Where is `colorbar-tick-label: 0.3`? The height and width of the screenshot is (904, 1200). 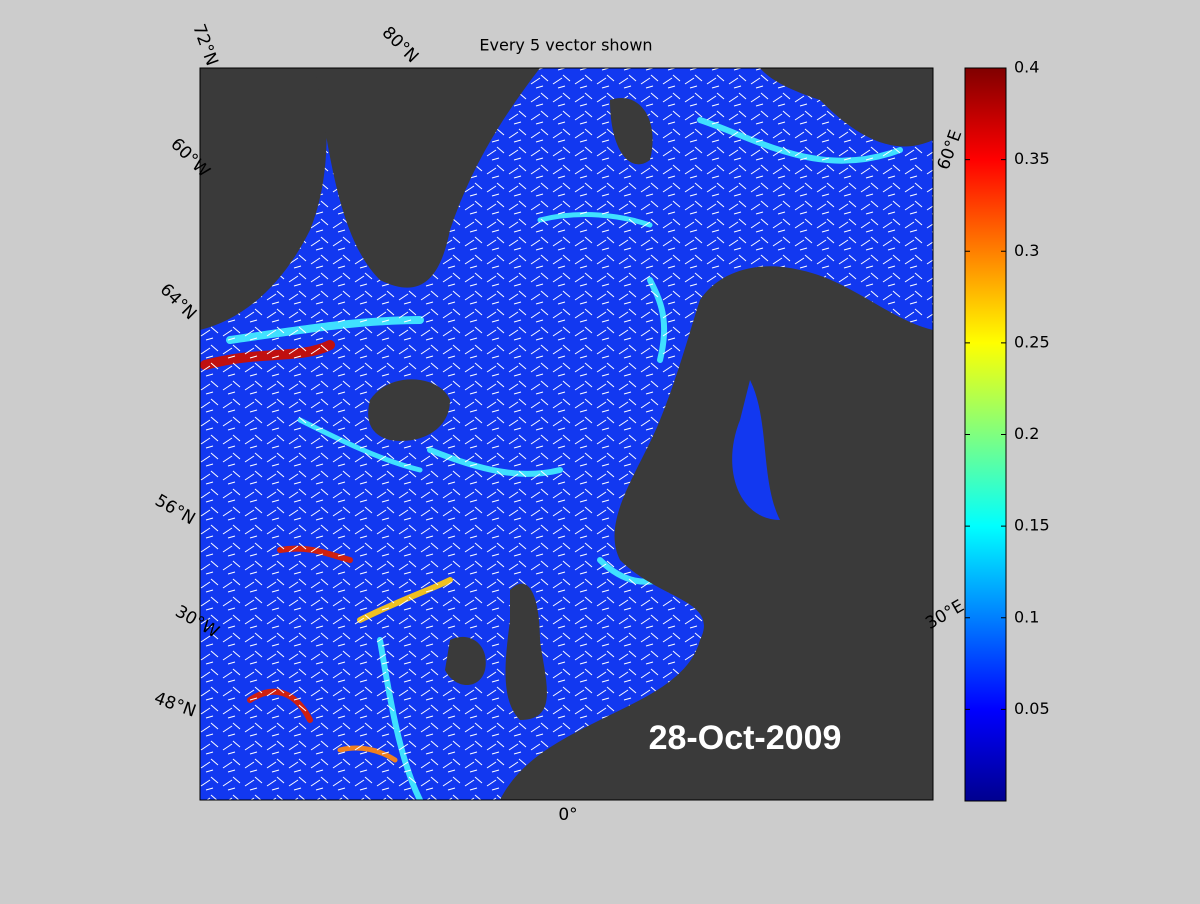 colorbar-tick-label: 0.3 is located at coordinates (1026, 250).